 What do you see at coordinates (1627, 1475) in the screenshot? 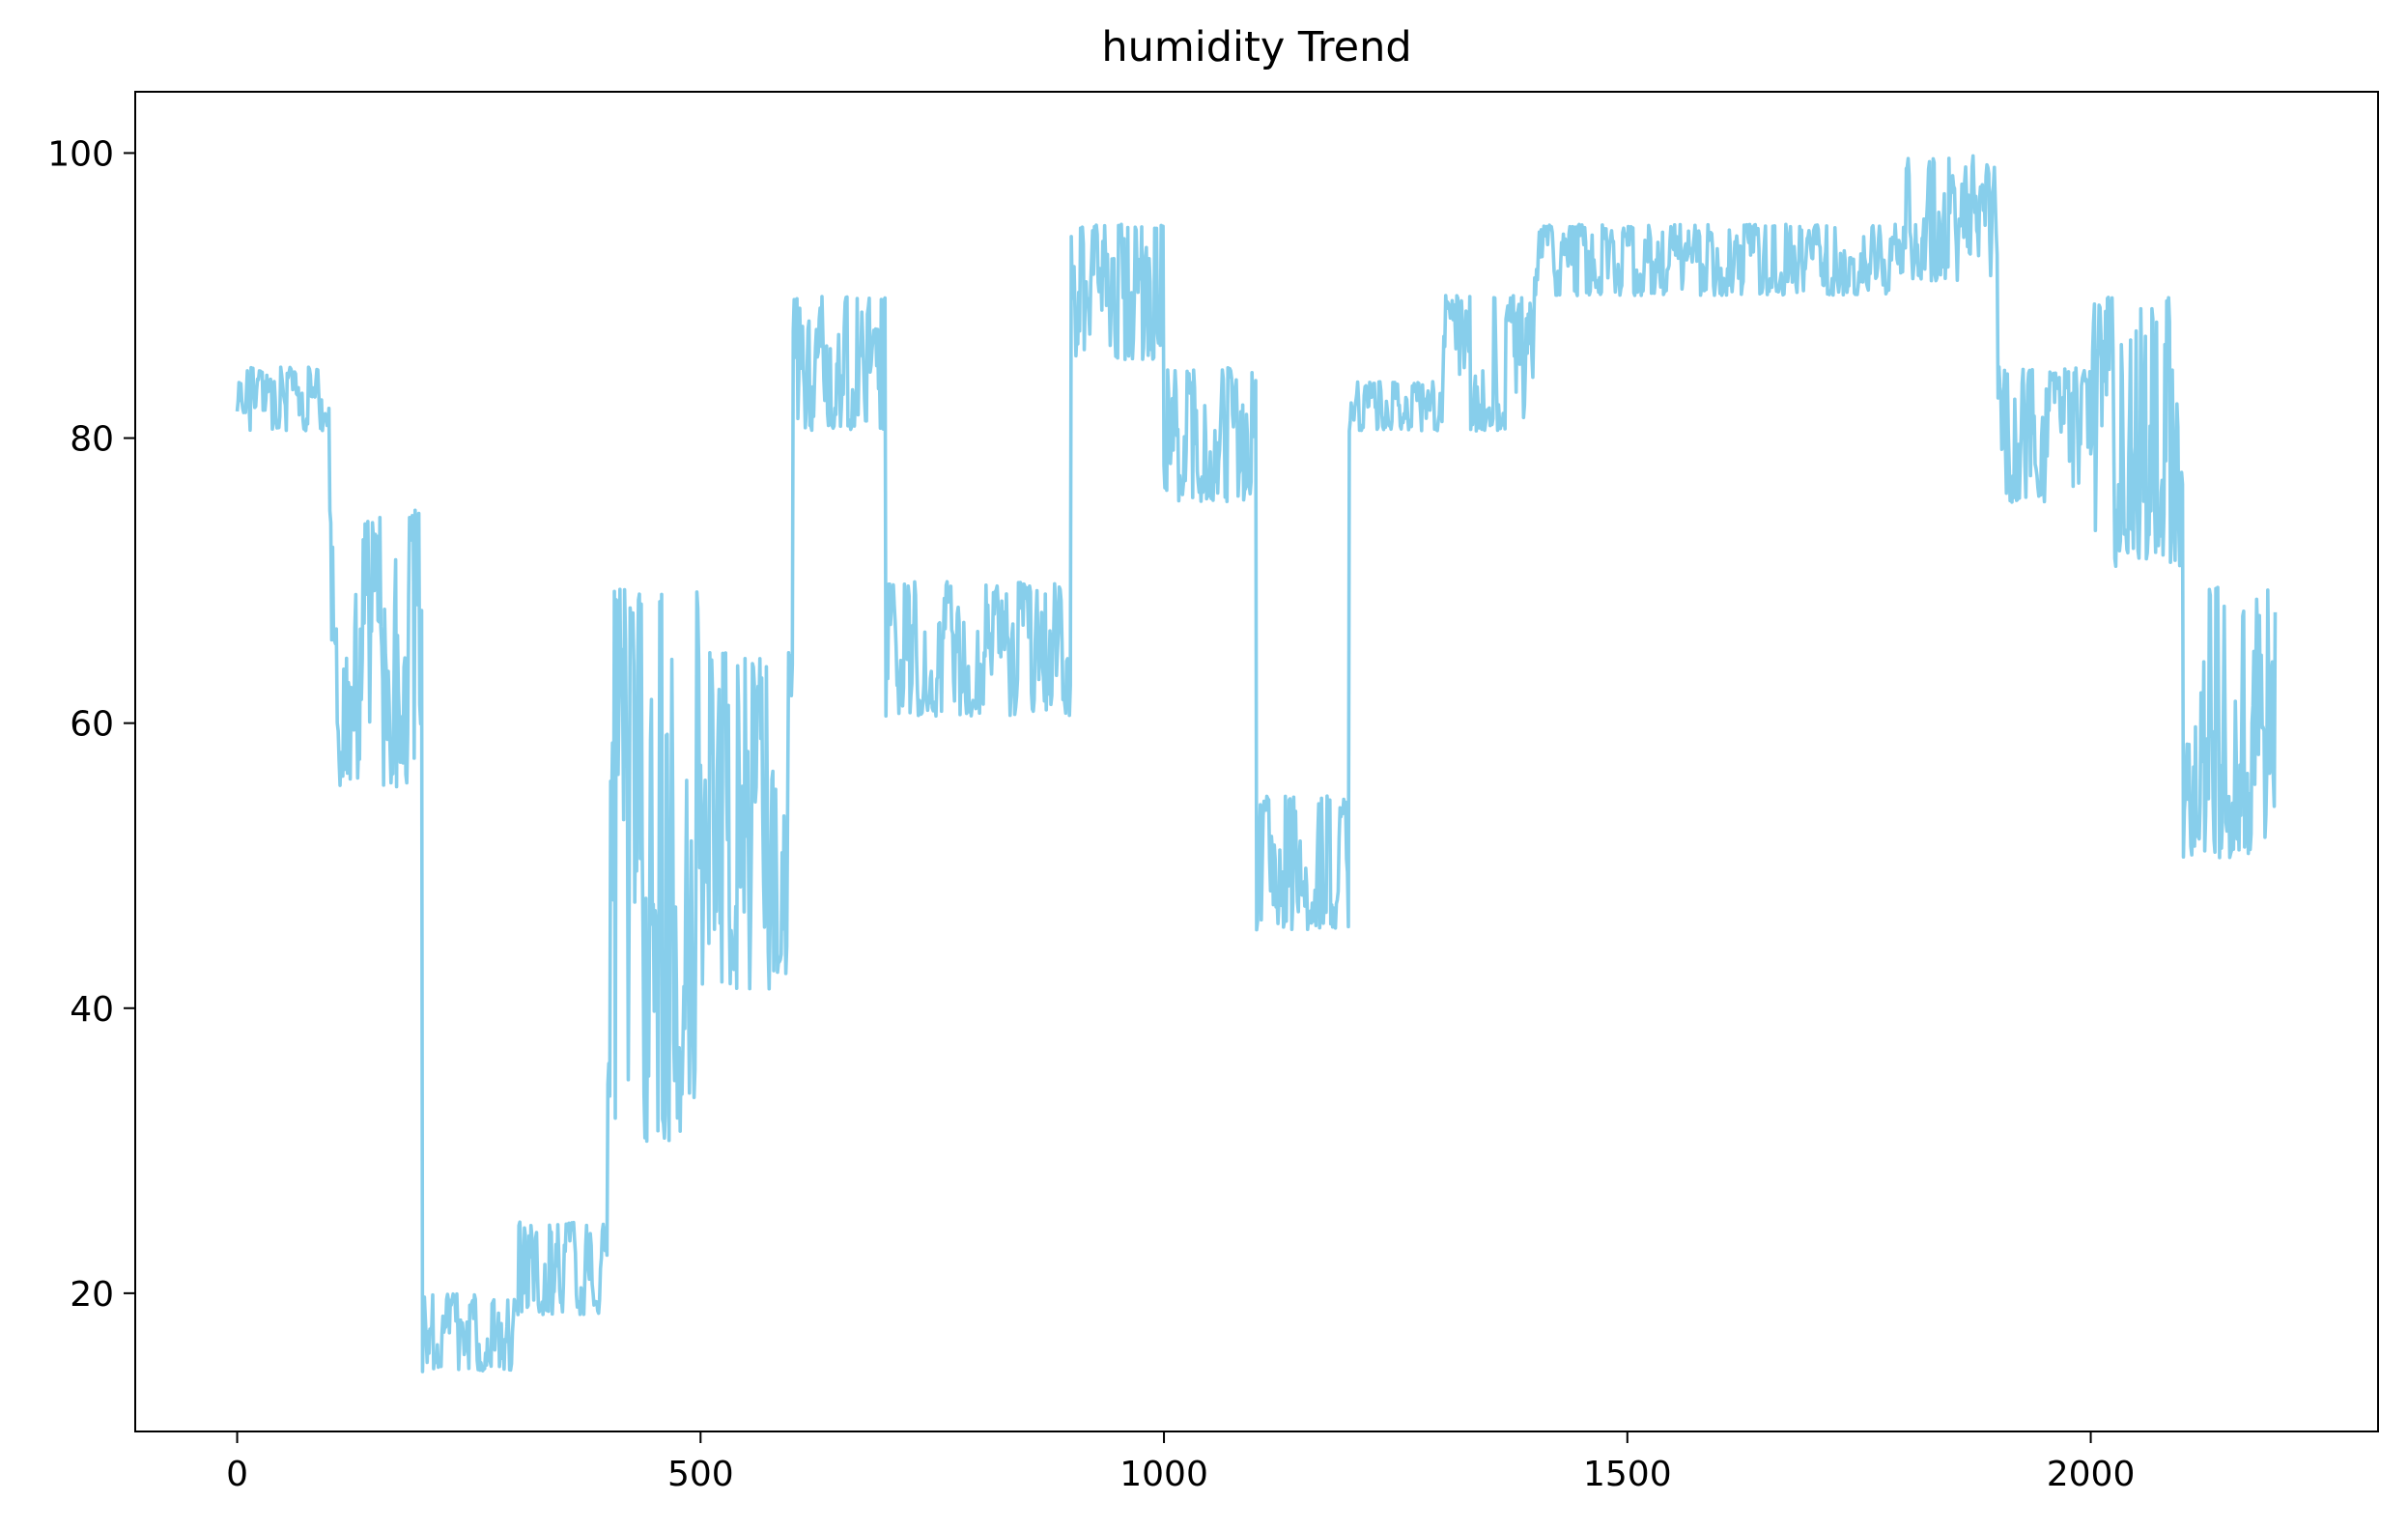
I see `x-tick-label: 1500` at bounding box center [1627, 1475].